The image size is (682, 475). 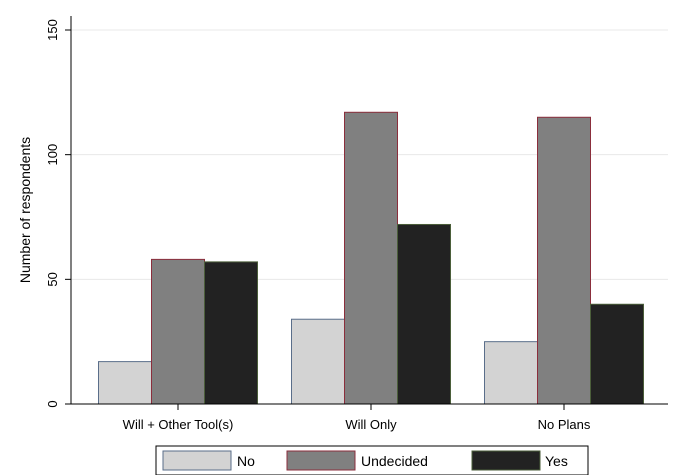 I want to click on legend-swatch-no, so click(x=197, y=460).